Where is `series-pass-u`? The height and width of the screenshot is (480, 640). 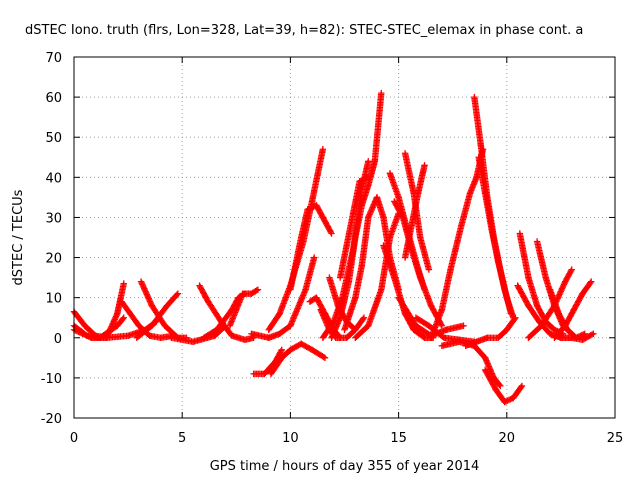 series-pass-u is located at coordinates (354, 227).